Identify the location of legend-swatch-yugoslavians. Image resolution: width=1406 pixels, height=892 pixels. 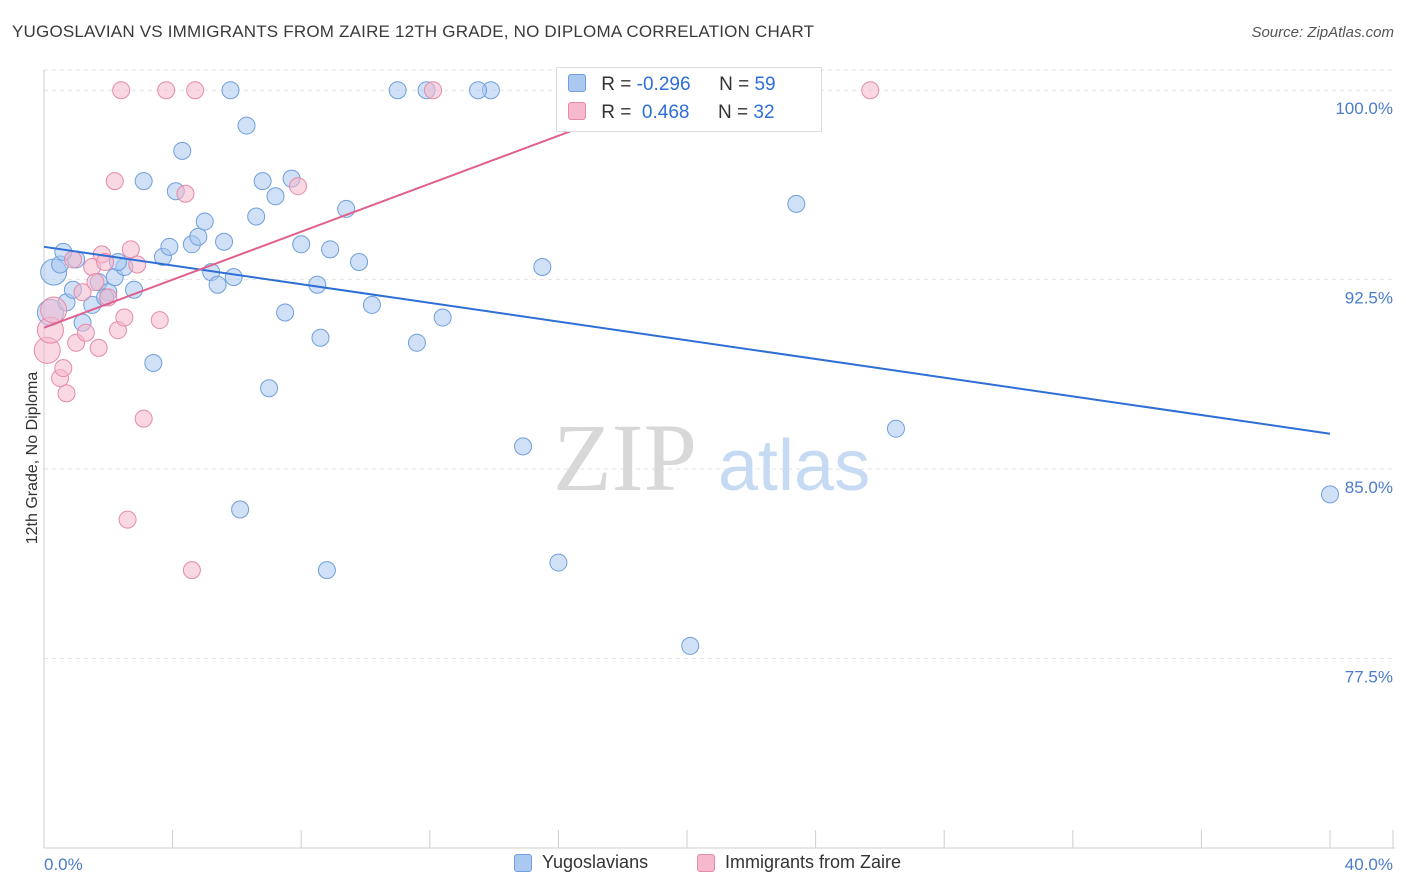
(577, 83).